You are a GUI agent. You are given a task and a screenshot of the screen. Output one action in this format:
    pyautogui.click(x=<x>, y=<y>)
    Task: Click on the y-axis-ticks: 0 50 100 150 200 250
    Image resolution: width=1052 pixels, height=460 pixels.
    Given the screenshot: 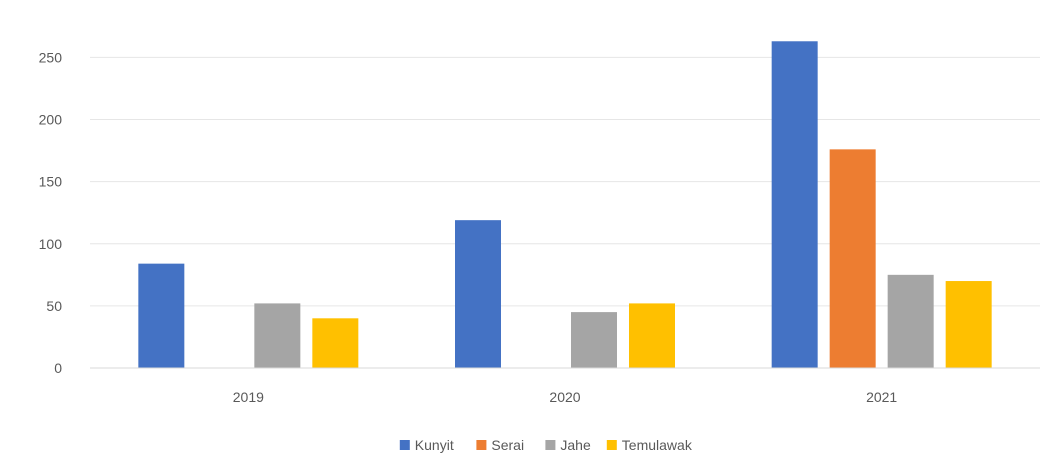 What is the action you would take?
    pyautogui.click(x=51, y=212)
    